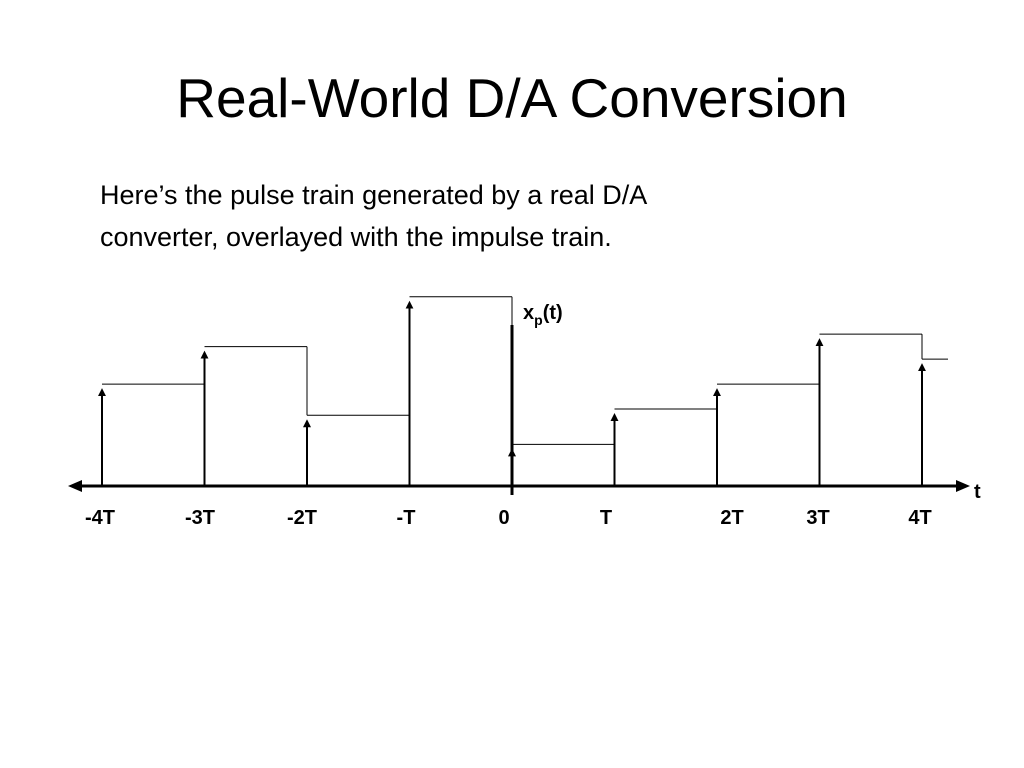 The width and height of the screenshot is (1024, 768). What do you see at coordinates (606, 518) in the screenshot?
I see `tick-label: T` at bounding box center [606, 518].